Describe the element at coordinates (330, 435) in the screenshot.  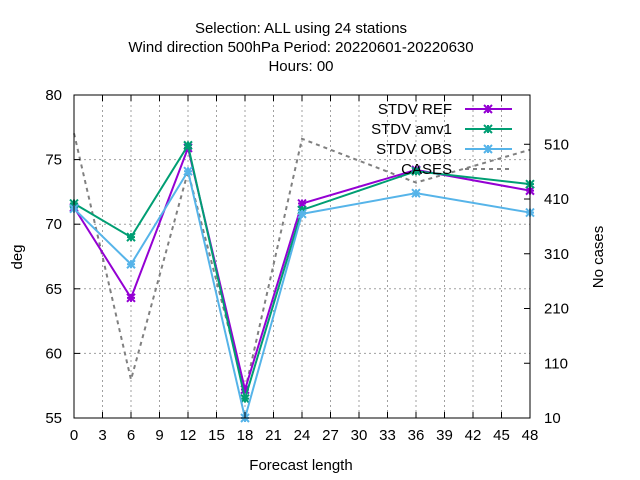
I see `x-tick-label: 27` at that location.